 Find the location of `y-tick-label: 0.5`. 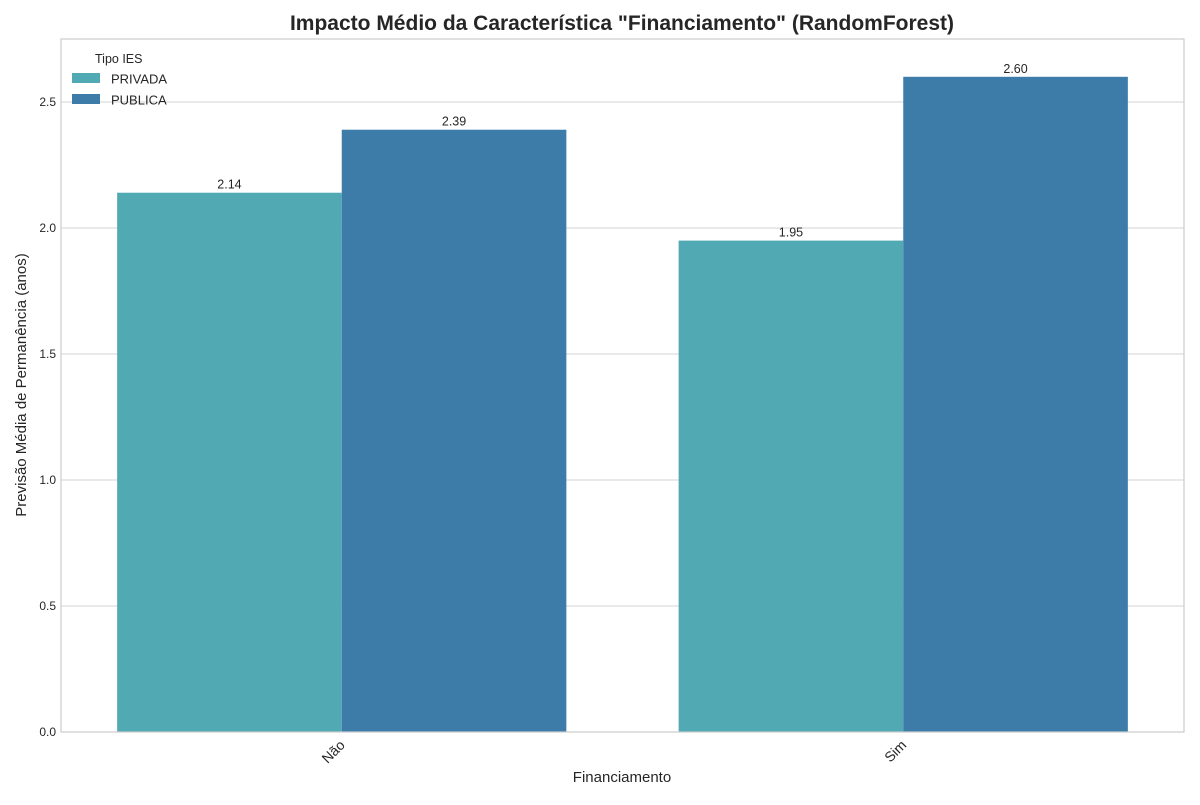

y-tick-label: 0.5 is located at coordinates (47, 606).